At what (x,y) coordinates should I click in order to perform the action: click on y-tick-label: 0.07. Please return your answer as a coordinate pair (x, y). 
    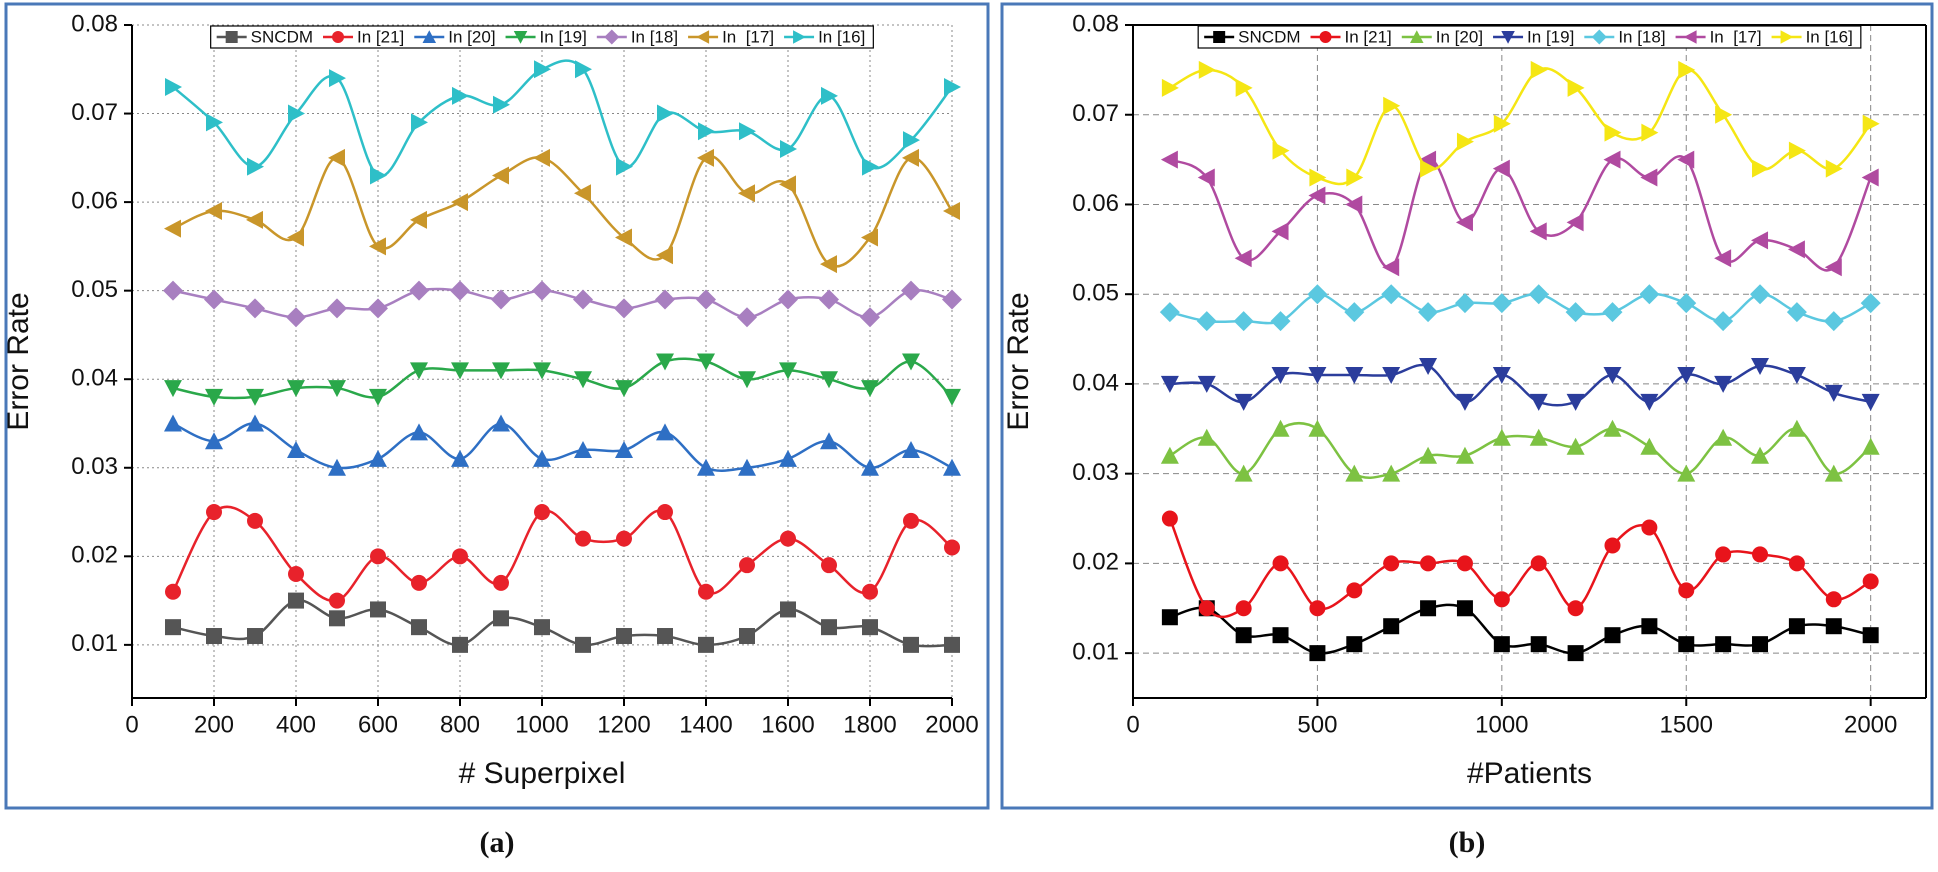
    Looking at the image, I should click on (94, 112).